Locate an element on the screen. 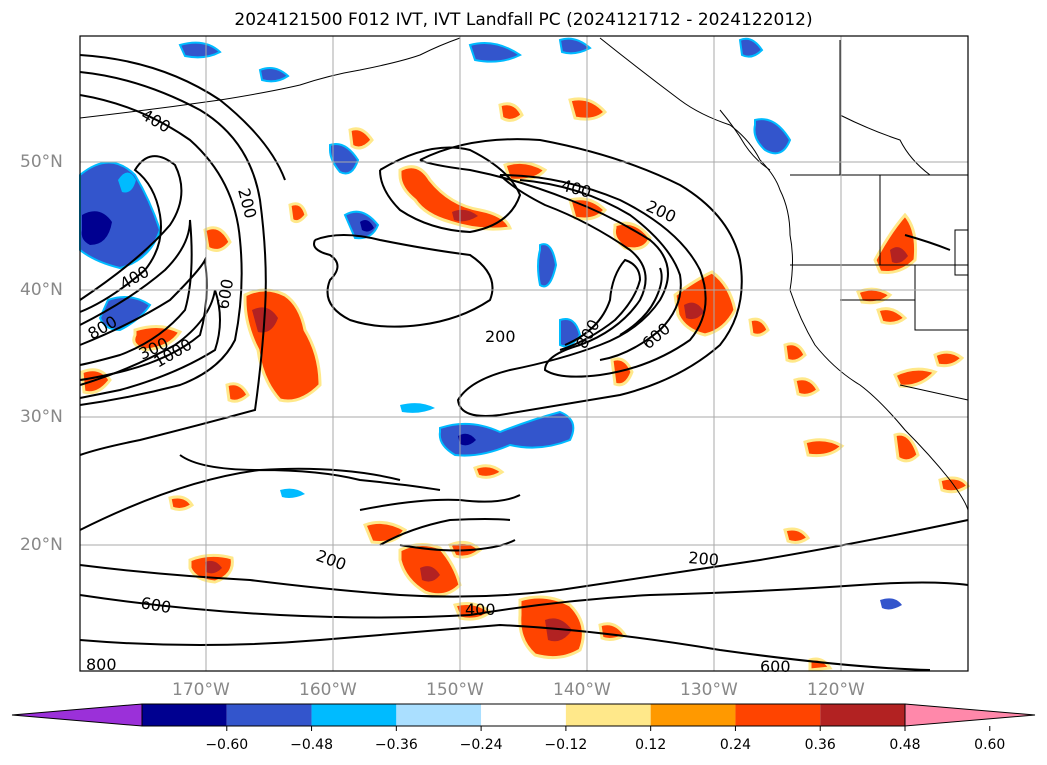 The height and width of the screenshot is (765, 1047). political-borders is located at coordinates (879, 220).